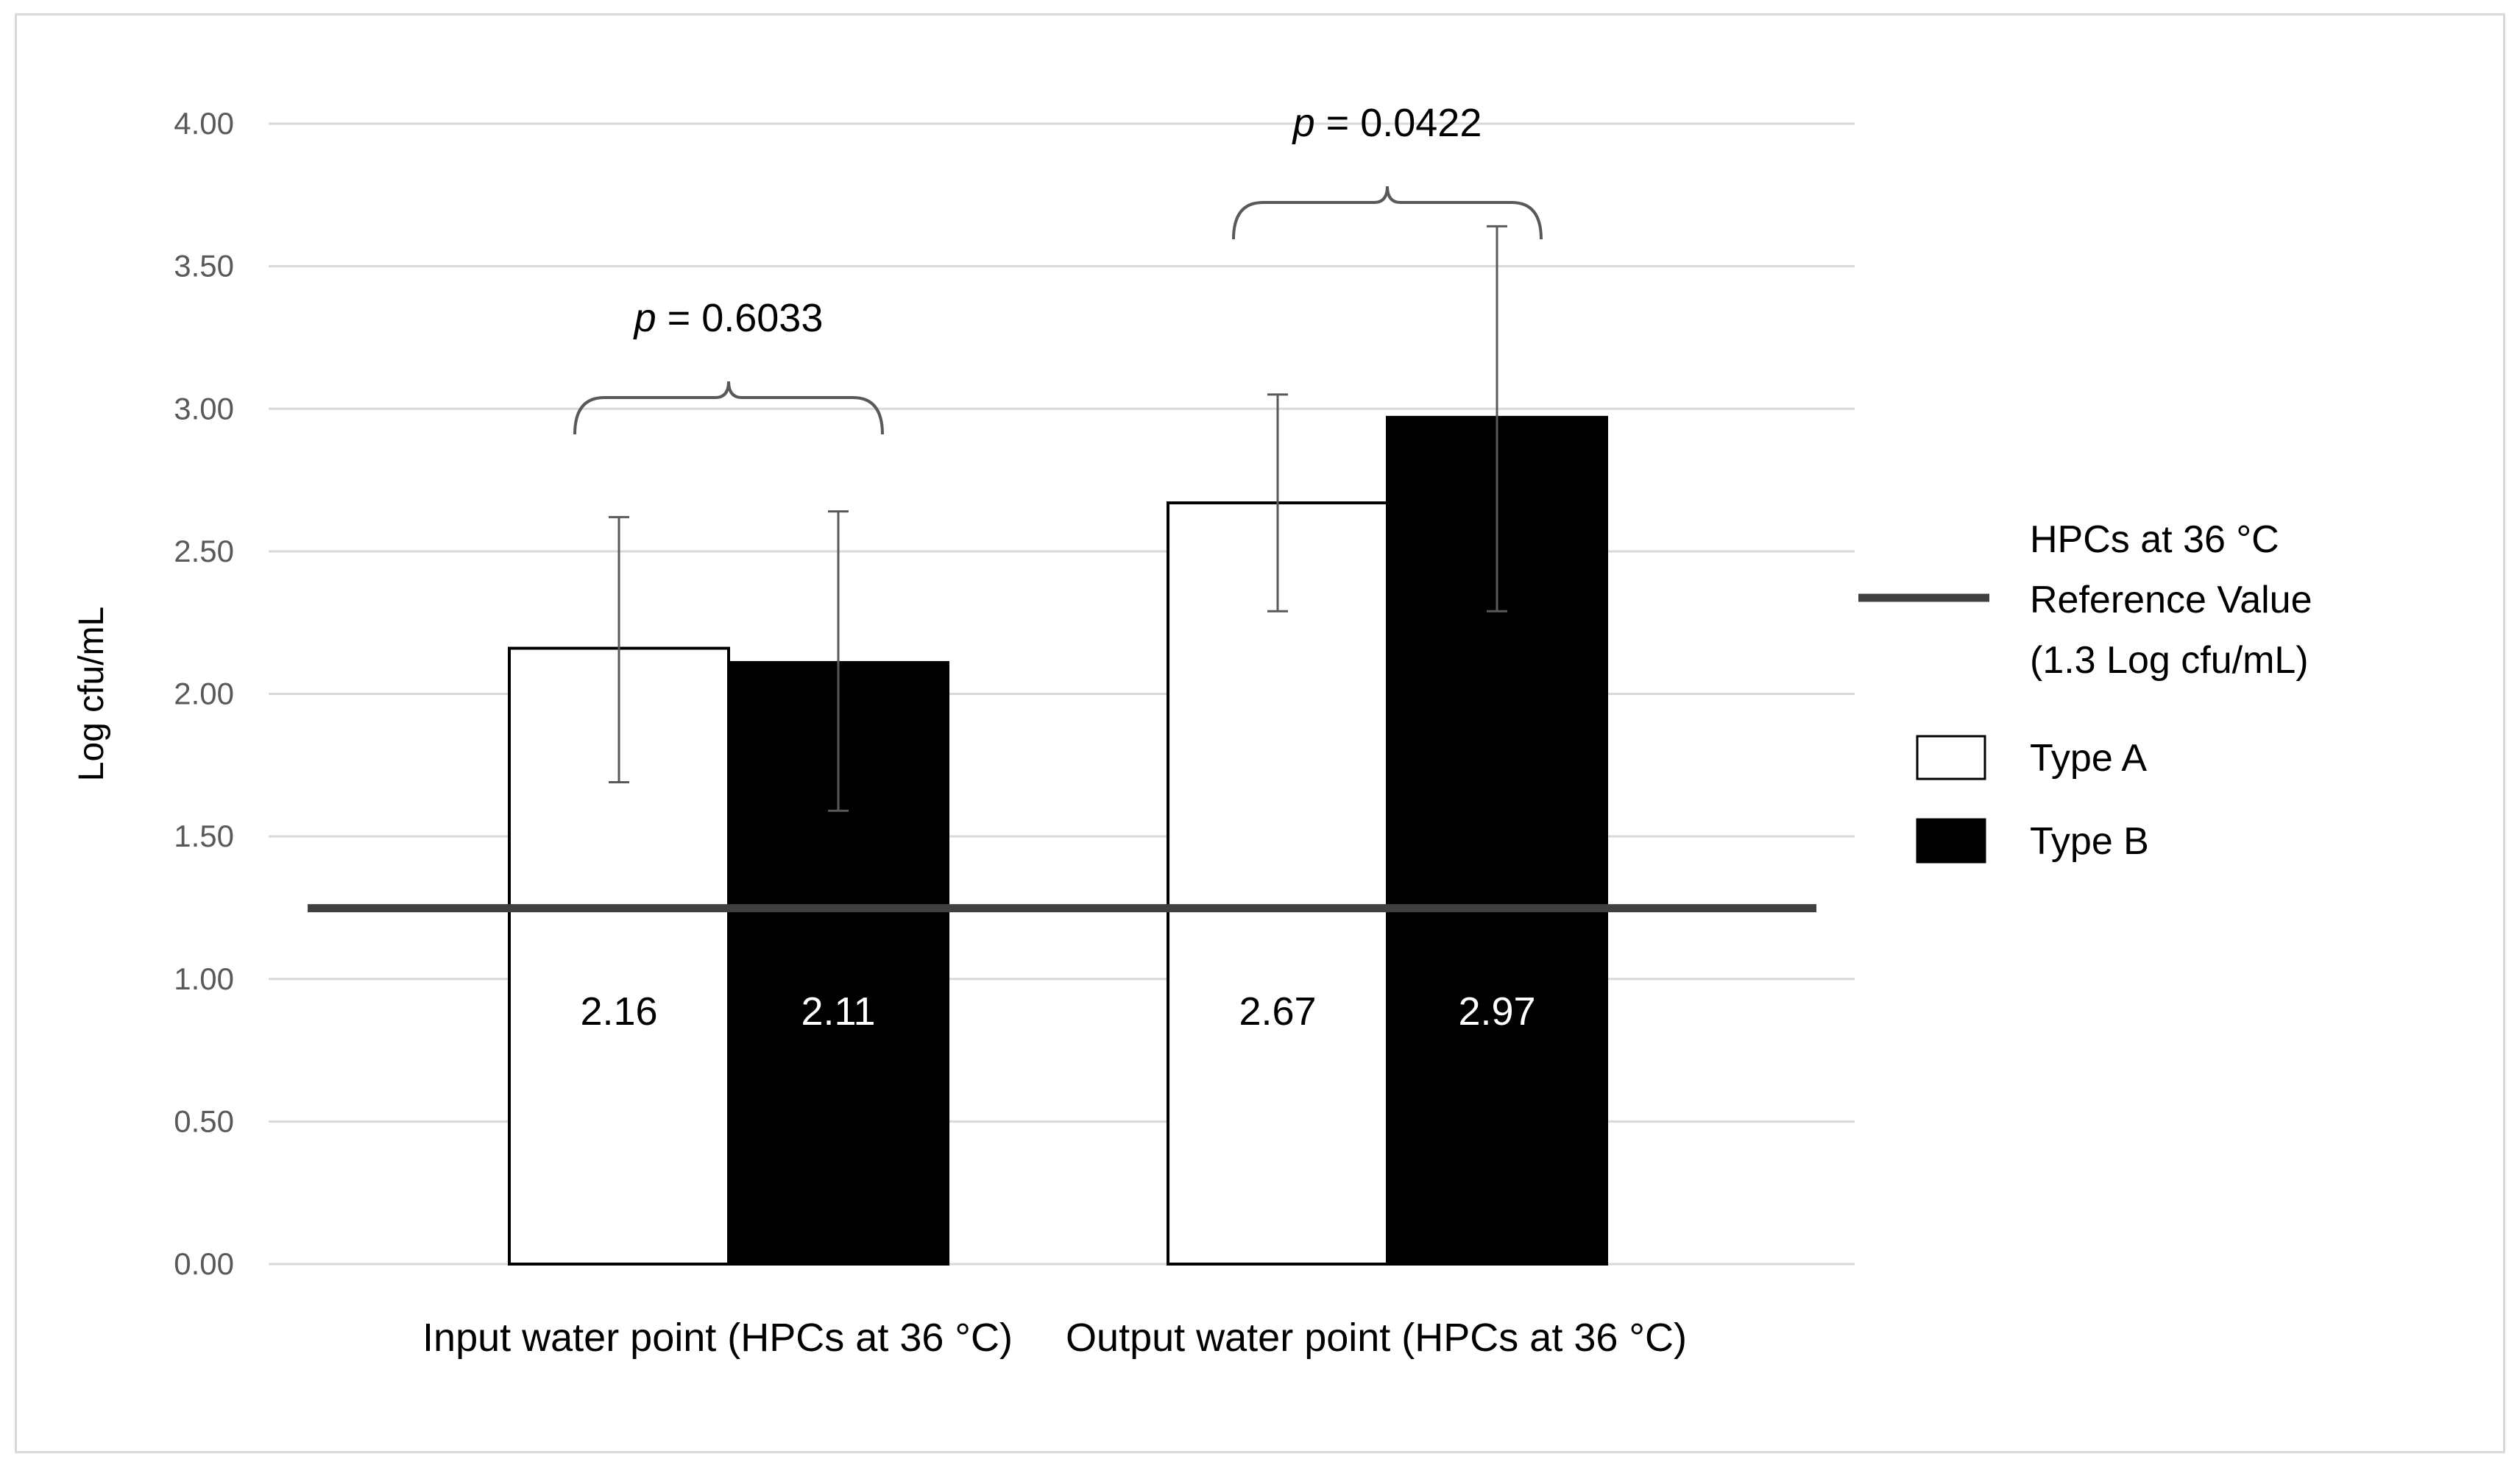 The width and height of the screenshot is (2520, 1468). Describe the element at coordinates (1377, 1338) in the screenshot. I see `category-label: Output water point (HPCs at 36 °C)` at that location.